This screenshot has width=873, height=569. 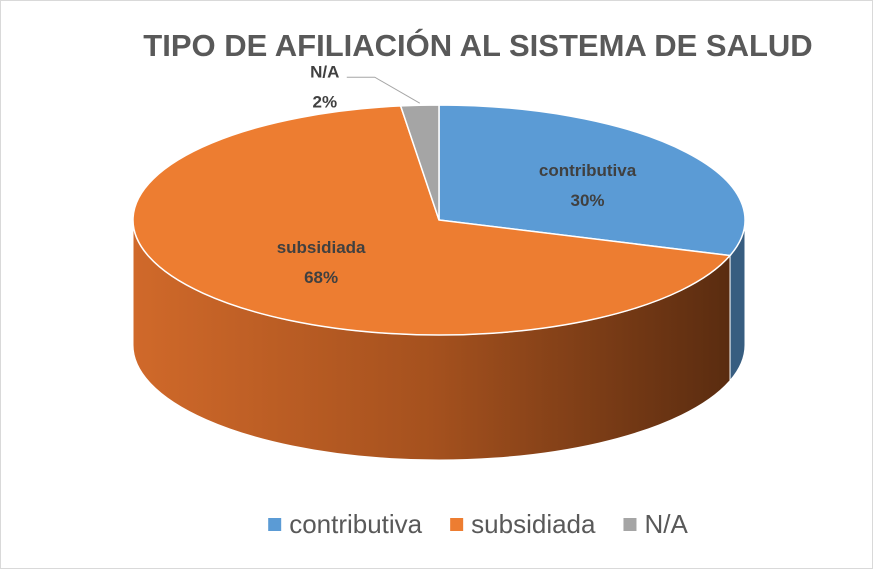 What do you see at coordinates (477, 45) in the screenshot?
I see `chart-title: TIPO DE AFILIACIÓN AL SISTEMA DE SALUD` at bounding box center [477, 45].